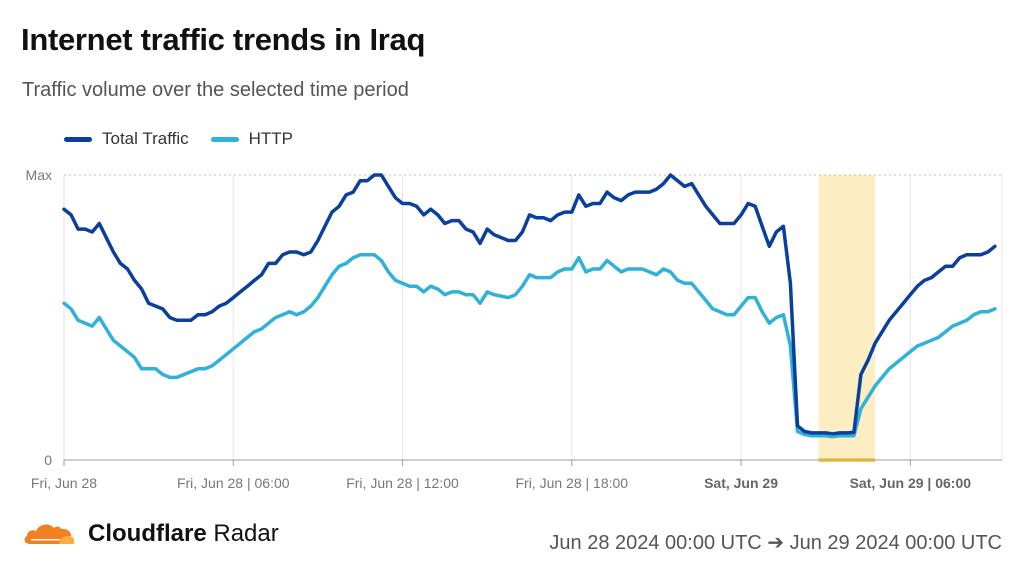  Describe the element at coordinates (246, 533) in the screenshot. I see `brand-name-light: Radar` at that location.